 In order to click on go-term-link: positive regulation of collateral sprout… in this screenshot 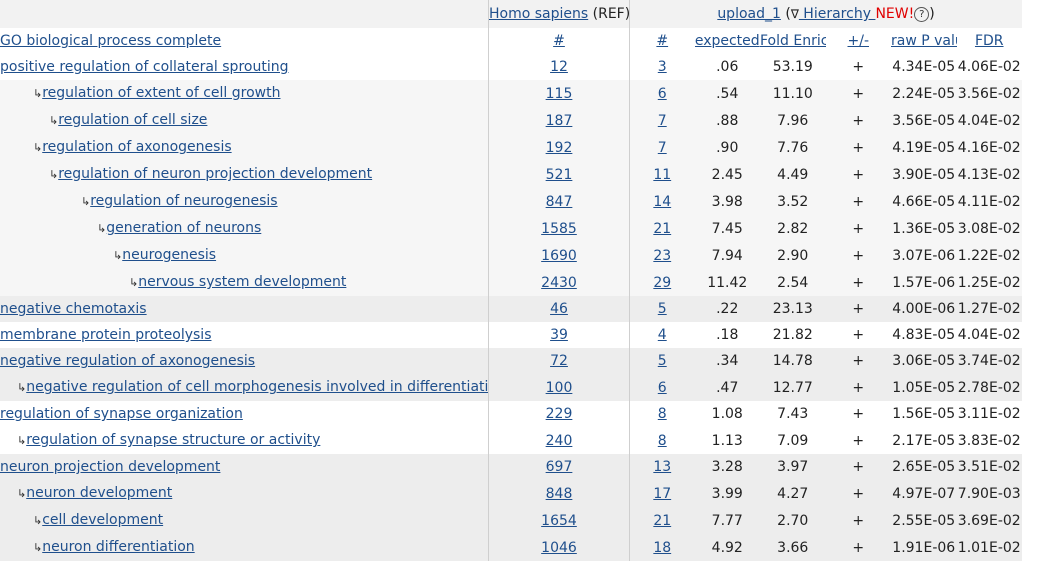, I will do `click(144, 67)`.